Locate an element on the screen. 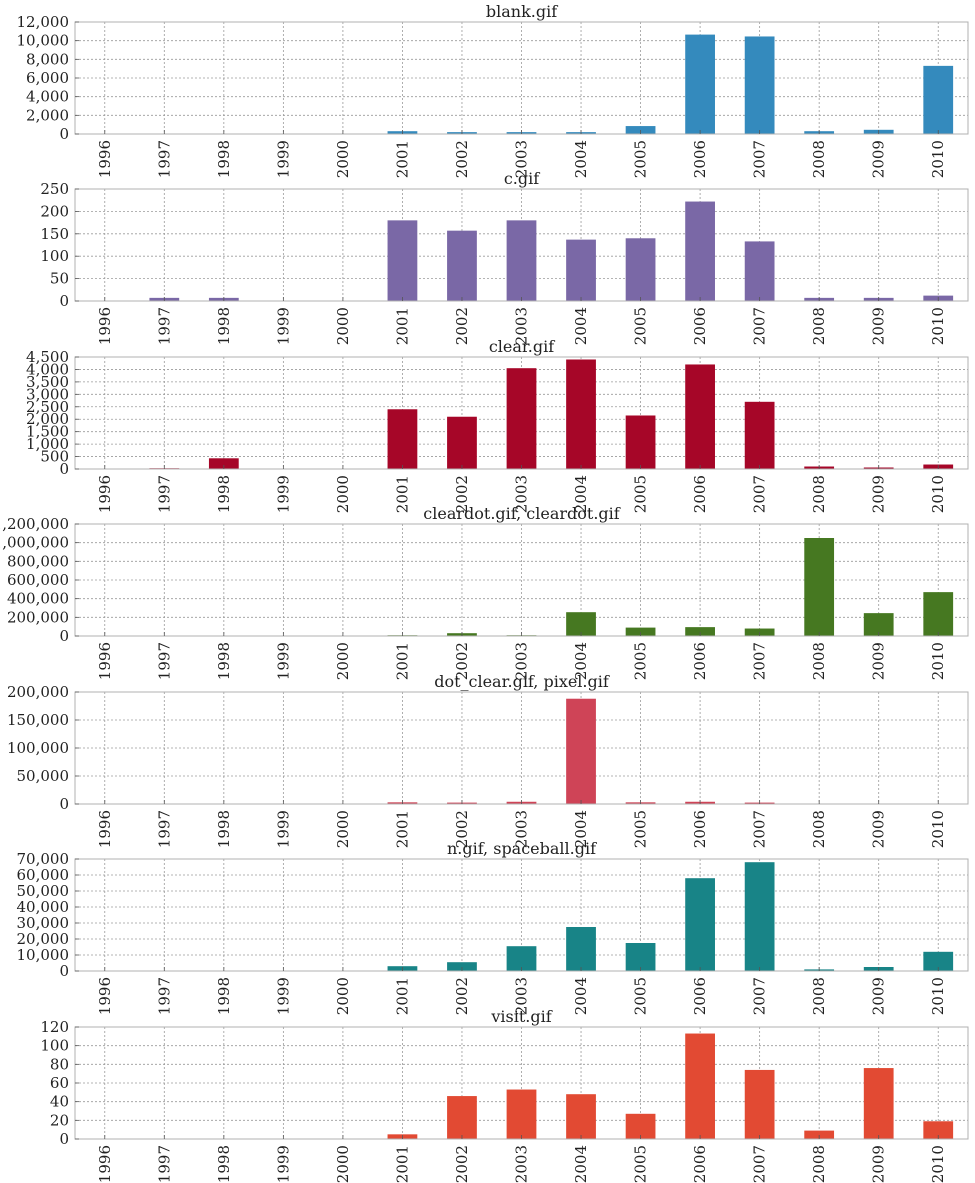  xtick-label: 2004 is located at coordinates (581, 159).